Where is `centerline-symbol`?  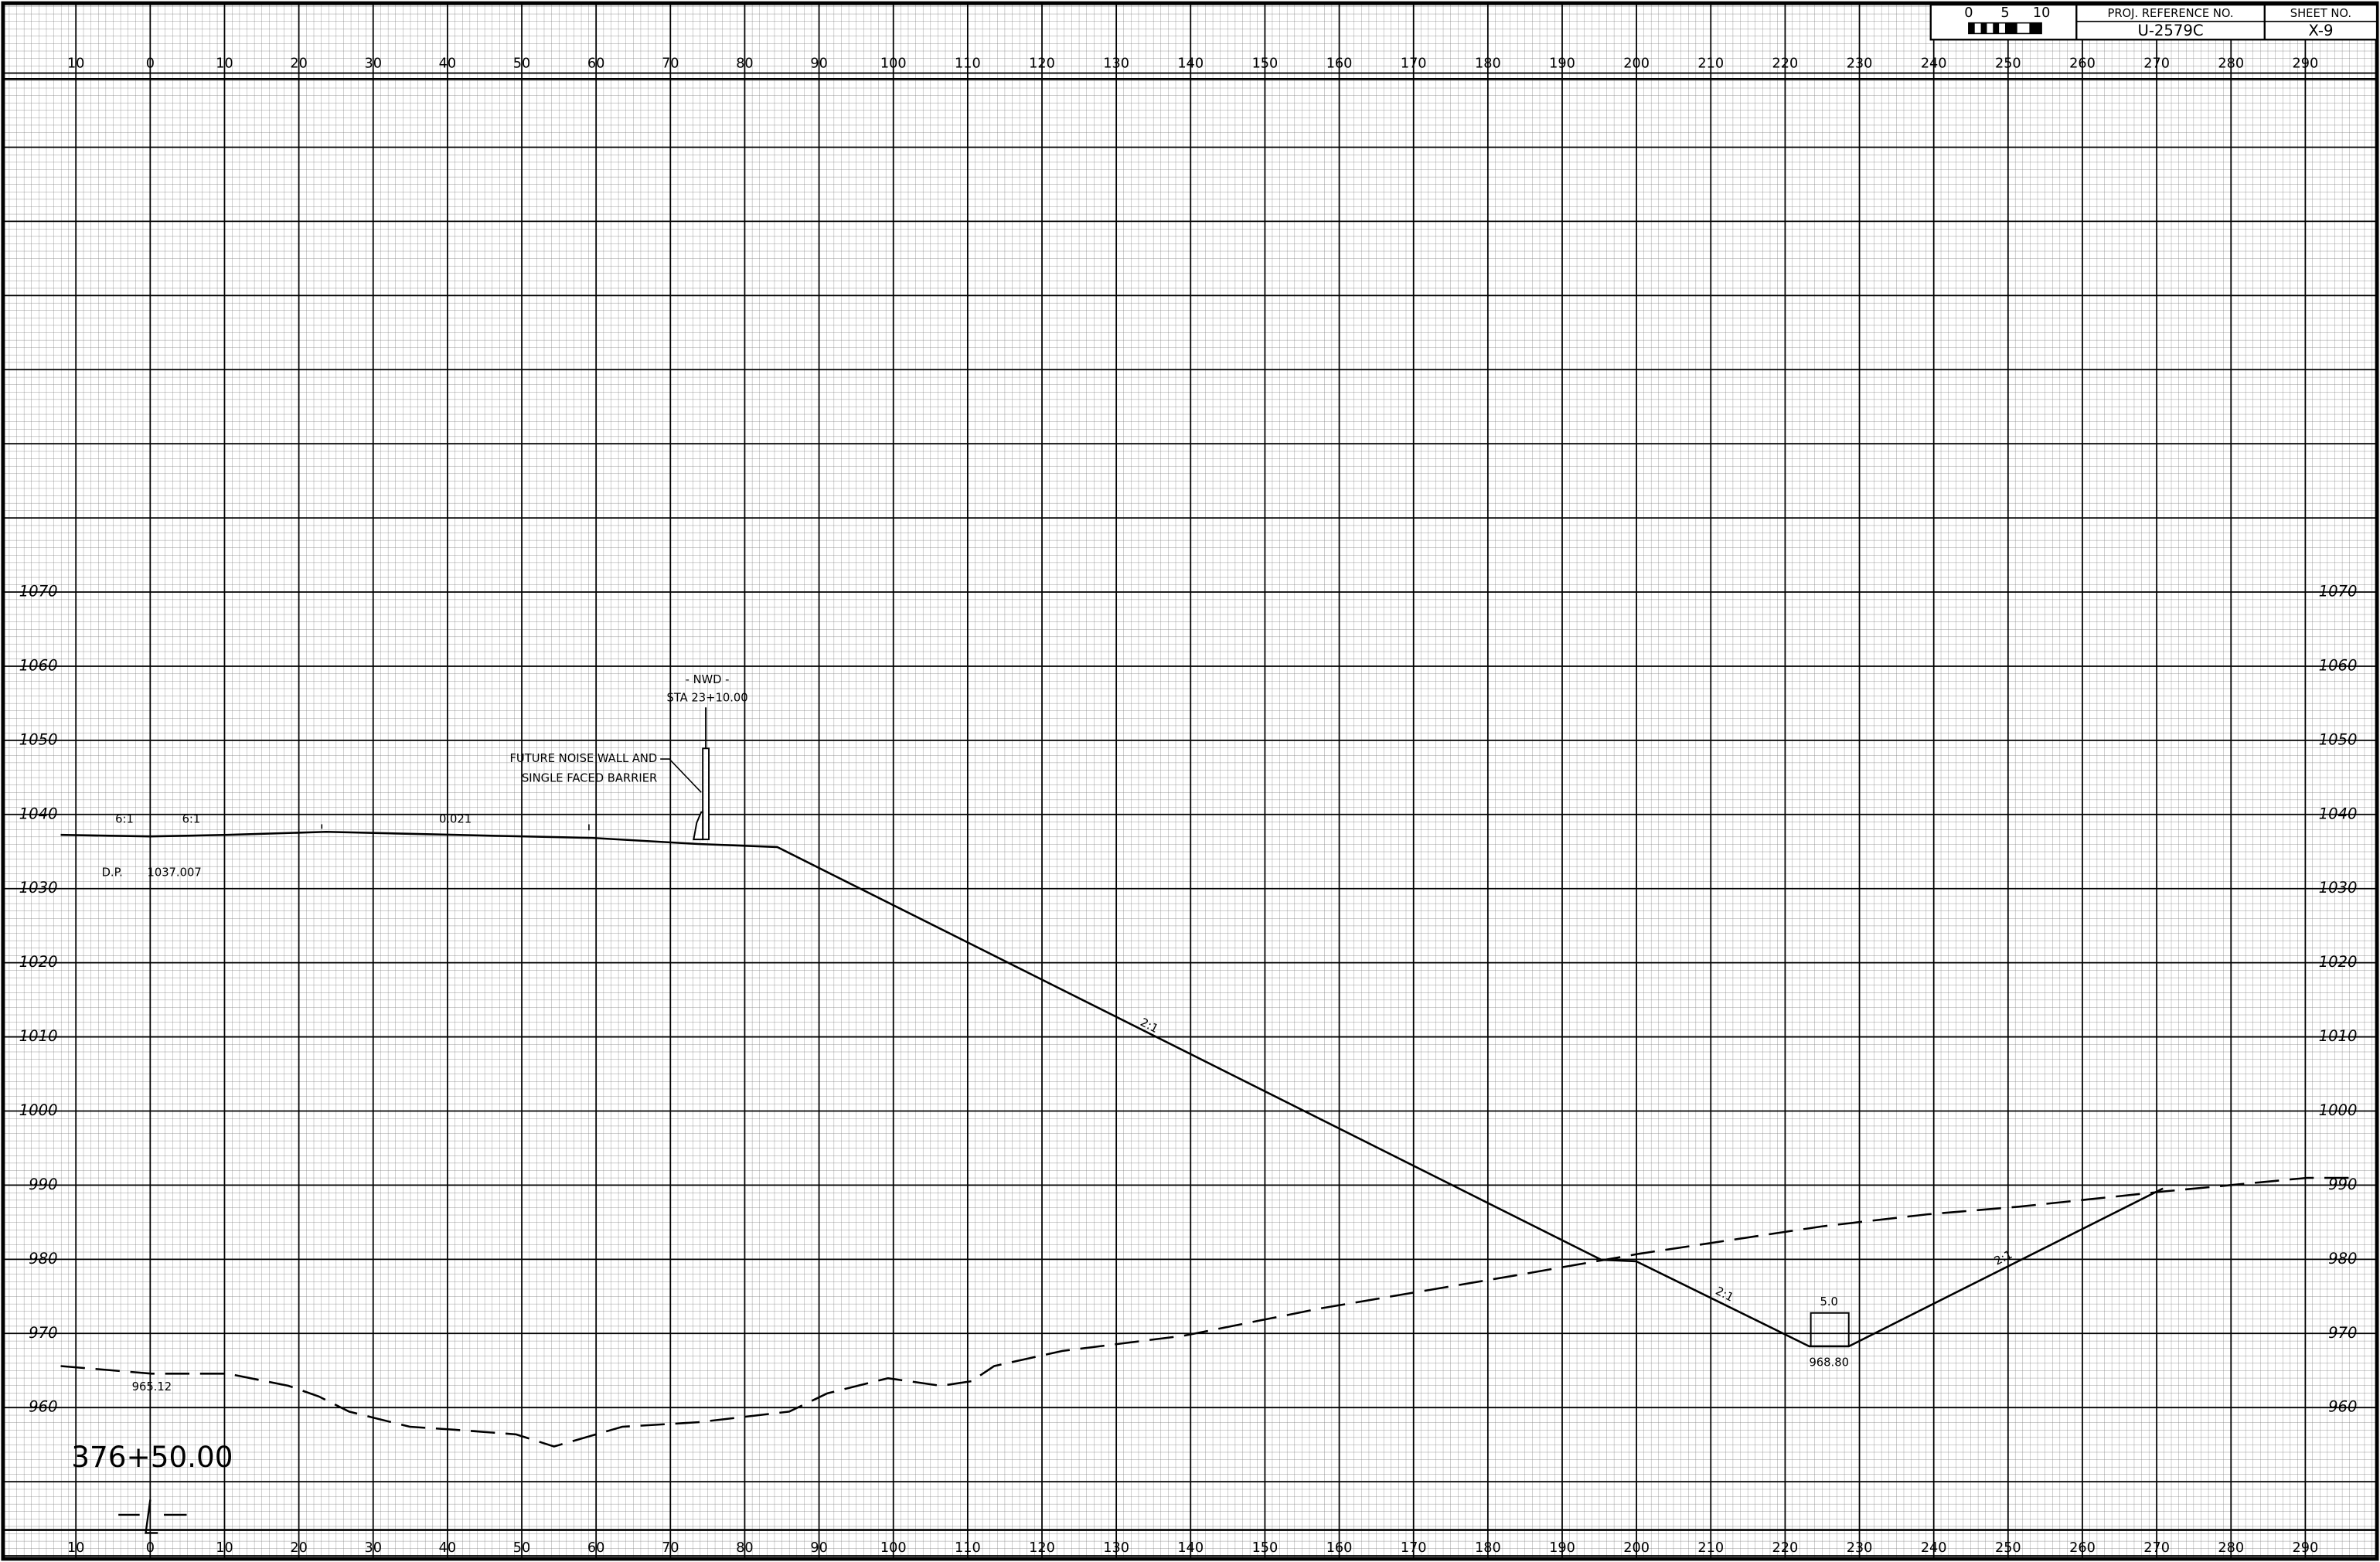
centerline-symbol is located at coordinates (152, 1516).